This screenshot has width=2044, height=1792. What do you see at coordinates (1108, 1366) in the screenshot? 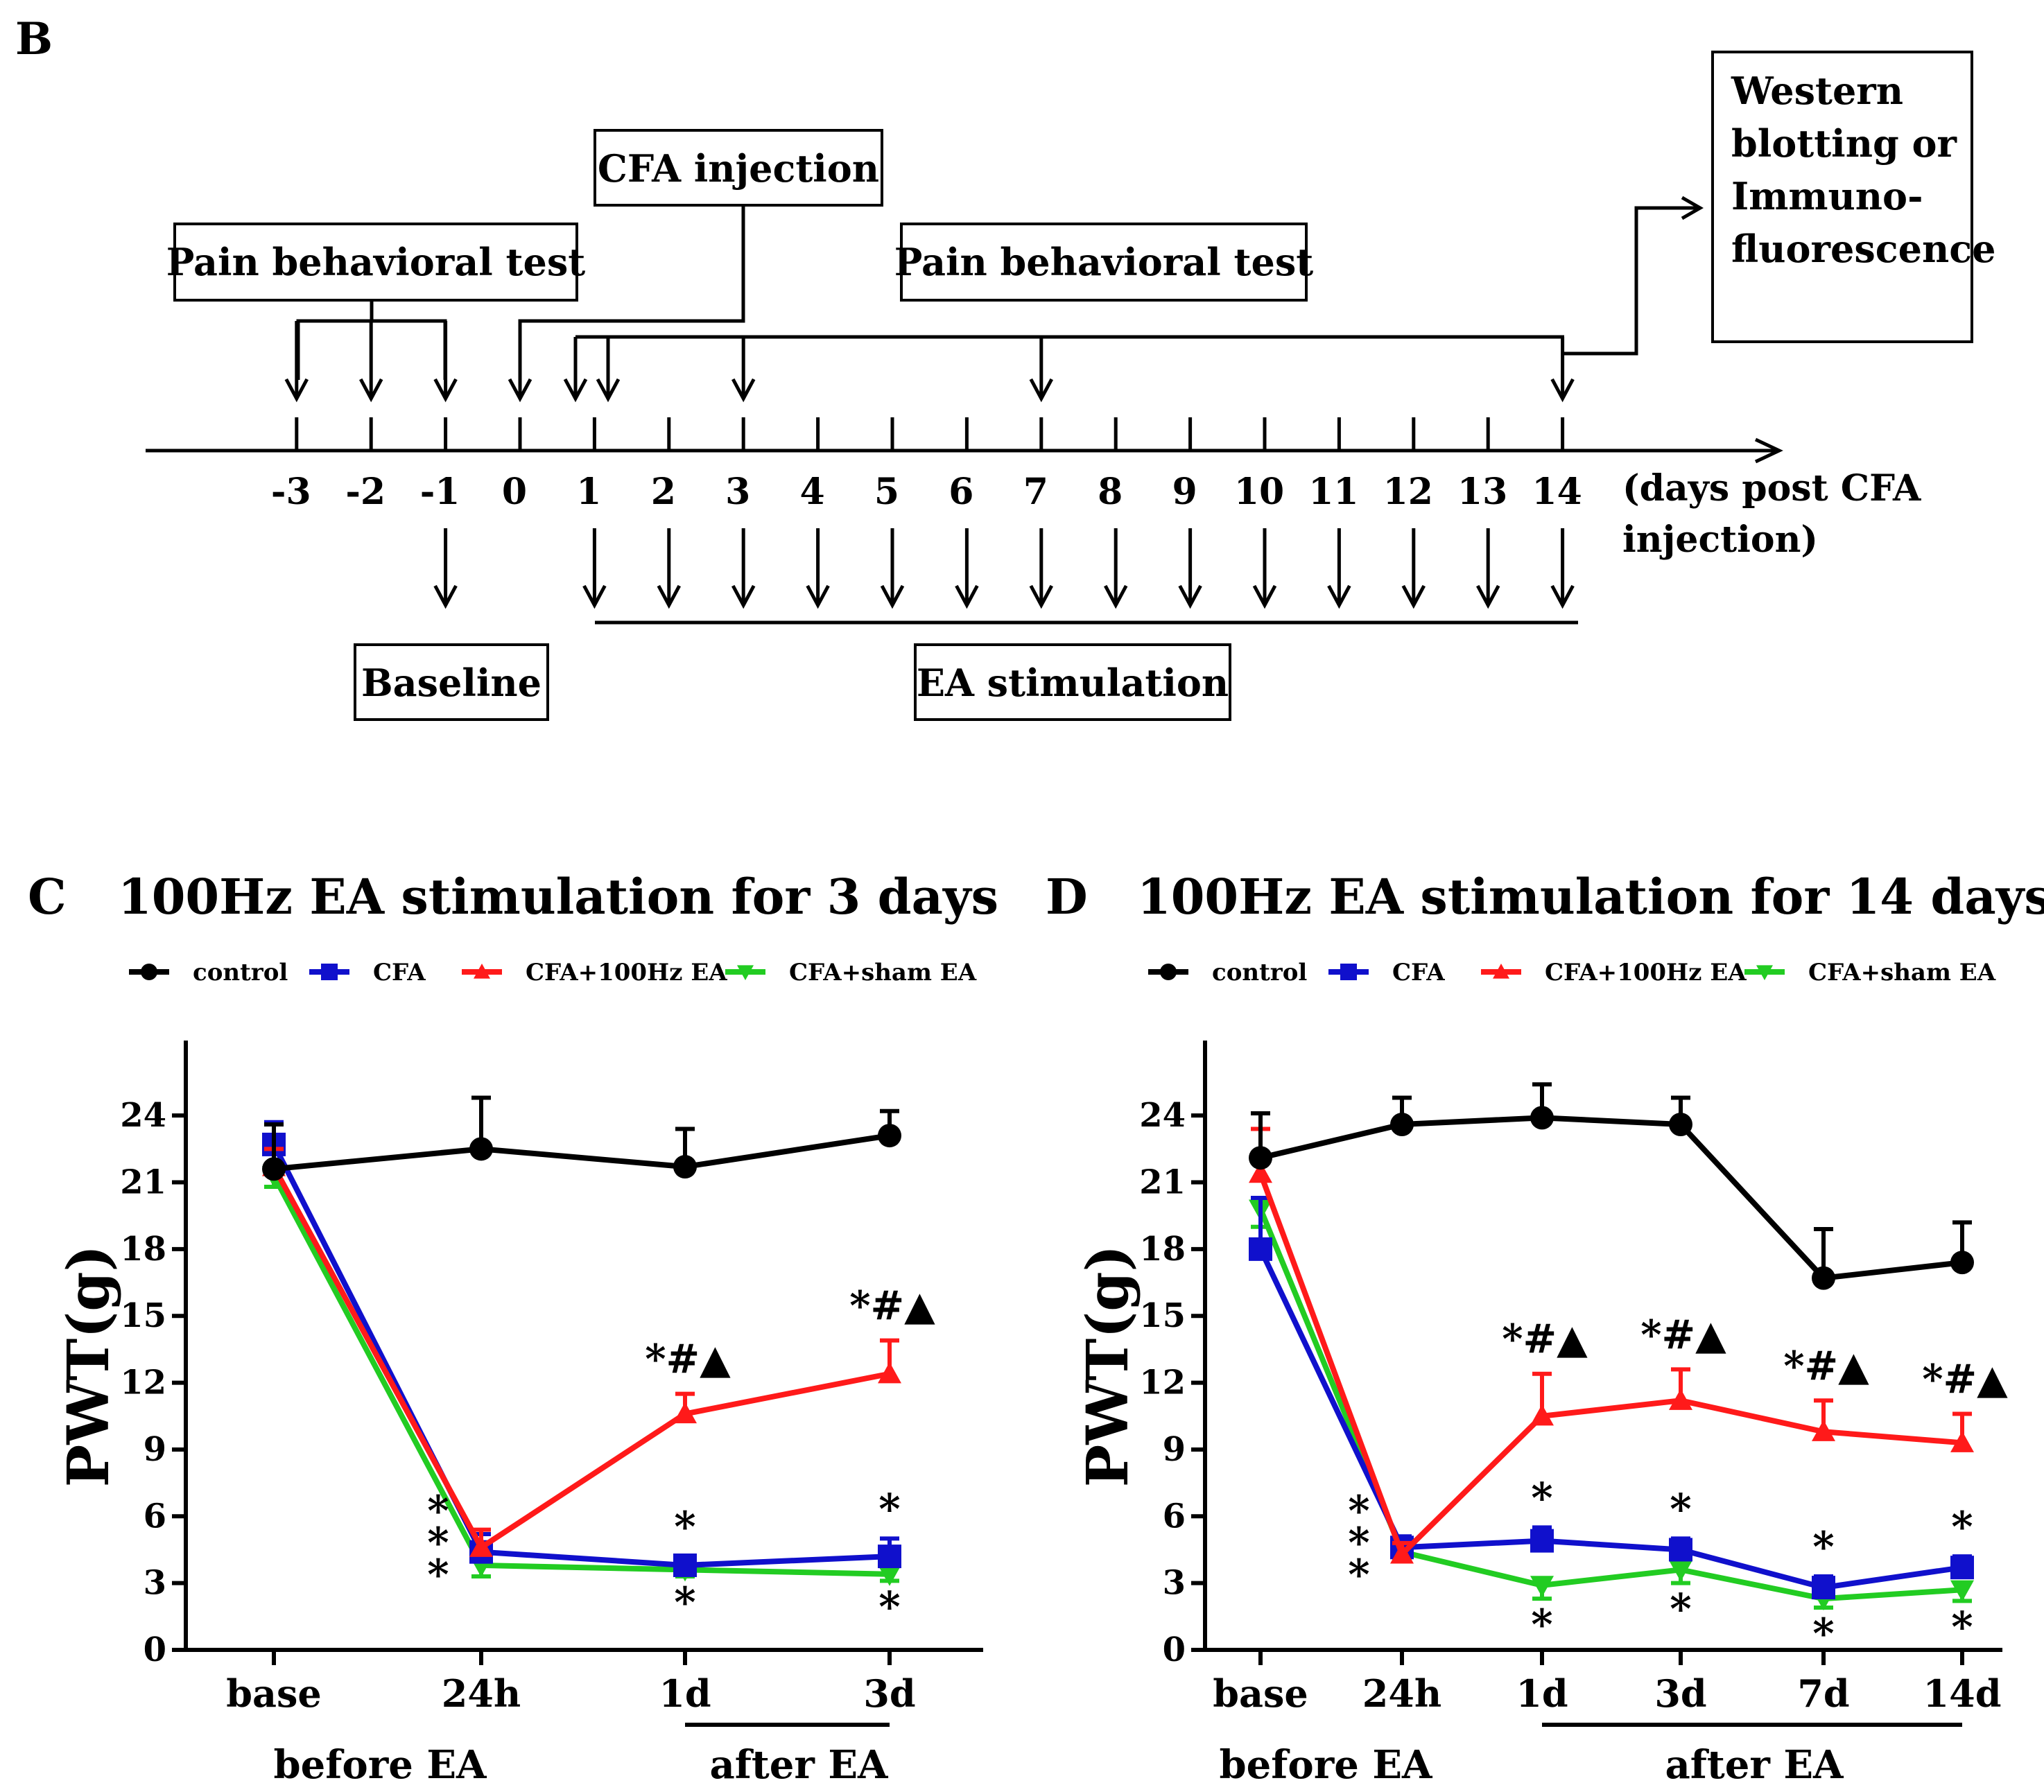
I see `y-axis-label: PWT(g)` at bounding box center [1108, 1366].